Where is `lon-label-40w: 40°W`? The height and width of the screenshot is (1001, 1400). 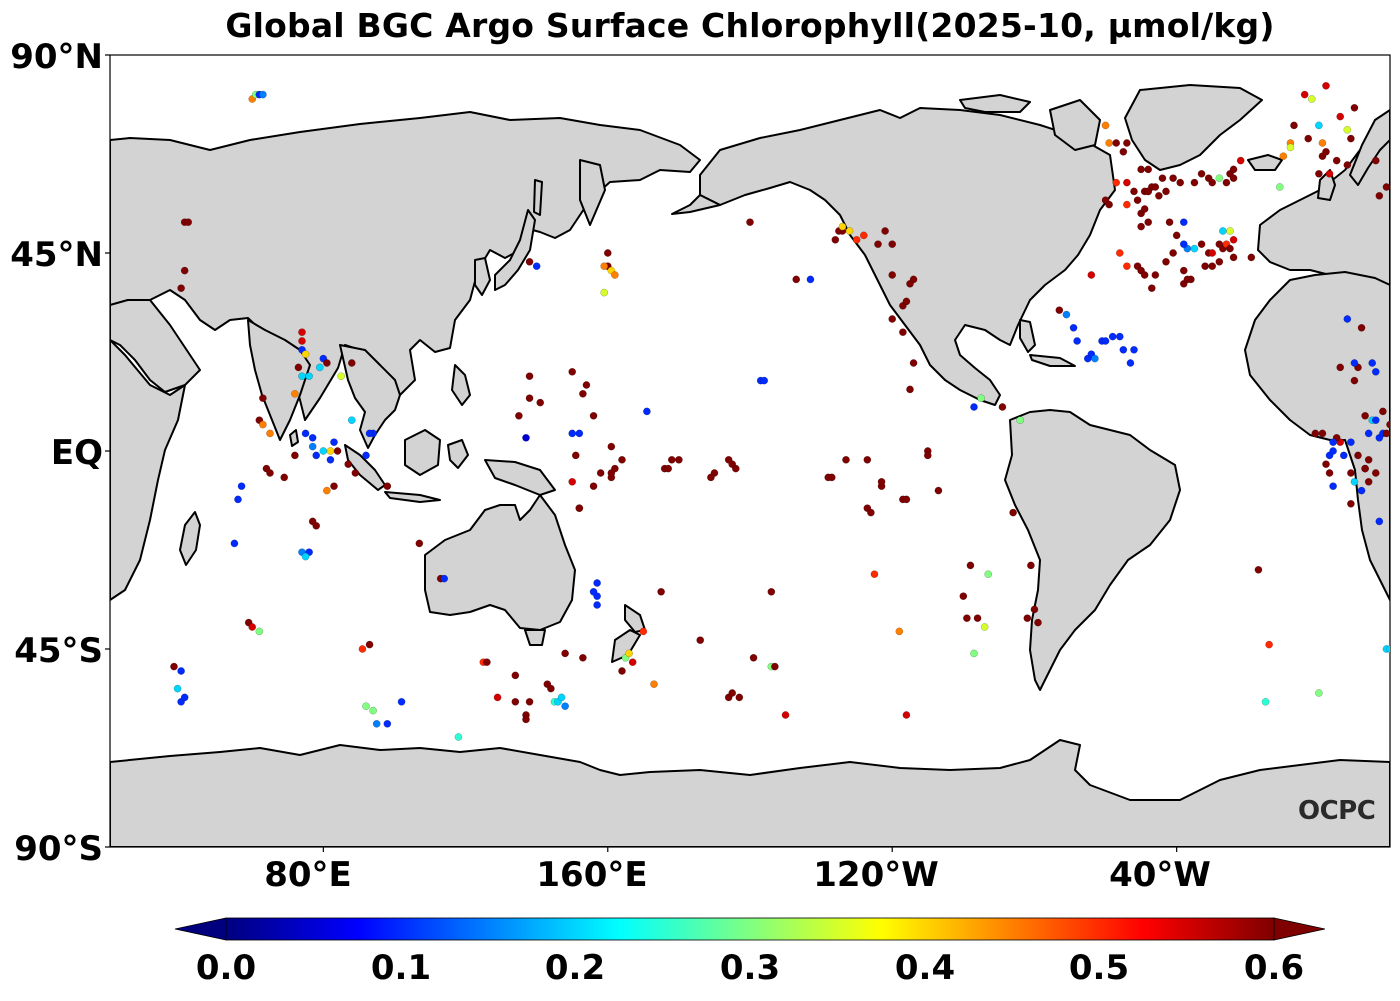
lon-label-40w: 40°W is located at coordinates (1160, 875).